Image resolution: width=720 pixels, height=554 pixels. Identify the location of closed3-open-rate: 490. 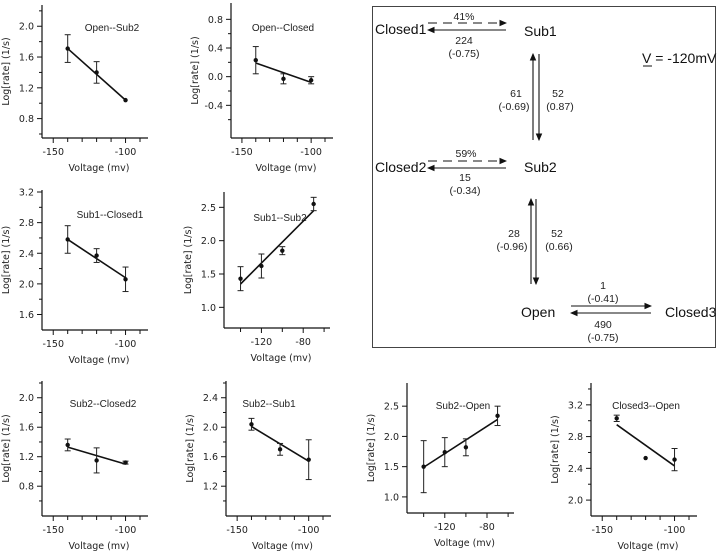
(603, 325).